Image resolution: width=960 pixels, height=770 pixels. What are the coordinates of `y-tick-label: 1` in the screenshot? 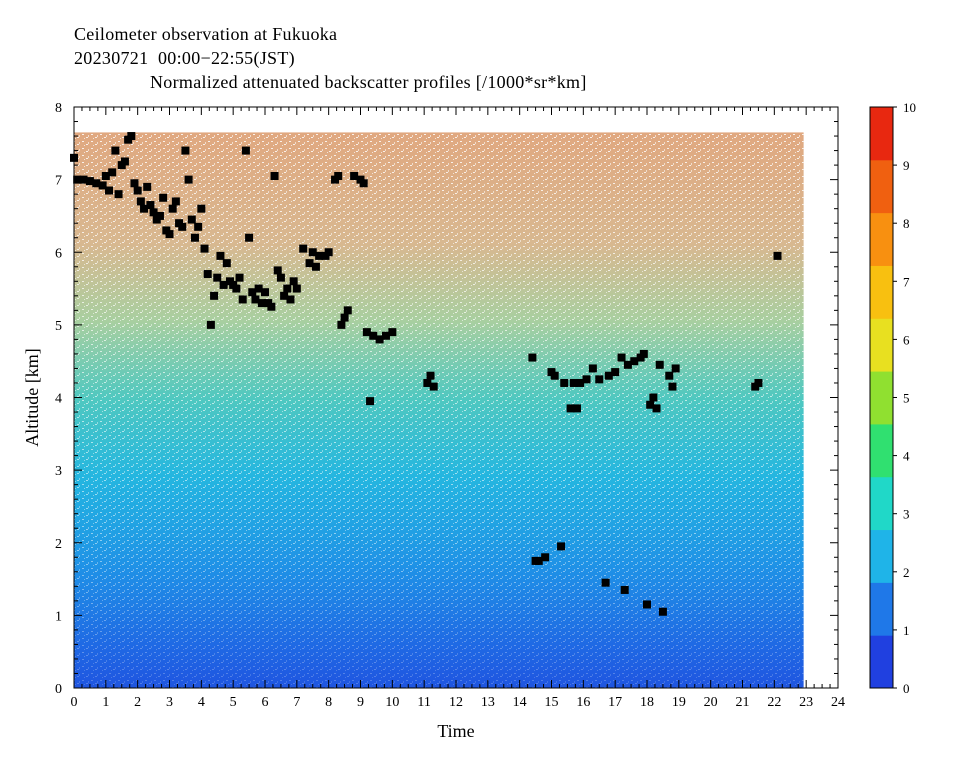 It's located at (58, 616).